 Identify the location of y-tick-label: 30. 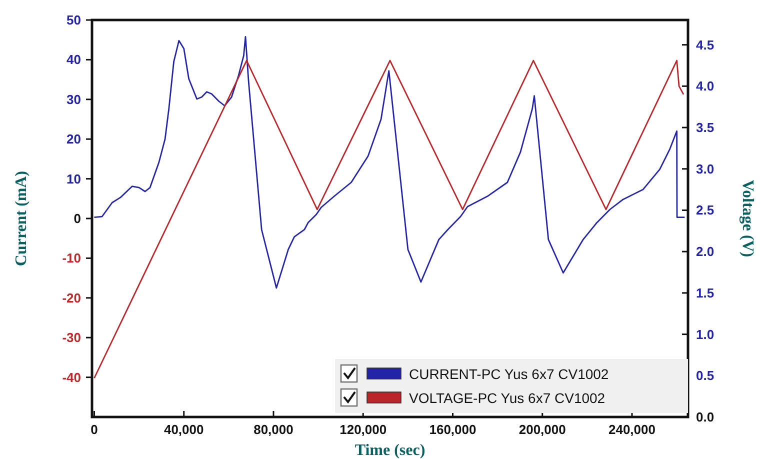
(73, 99).